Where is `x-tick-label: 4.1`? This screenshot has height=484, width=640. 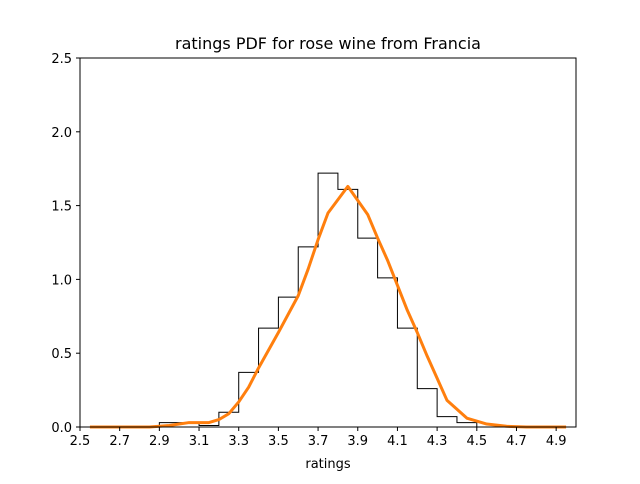 x-tick-label: 4.1 is located at coordinates (397, 441).